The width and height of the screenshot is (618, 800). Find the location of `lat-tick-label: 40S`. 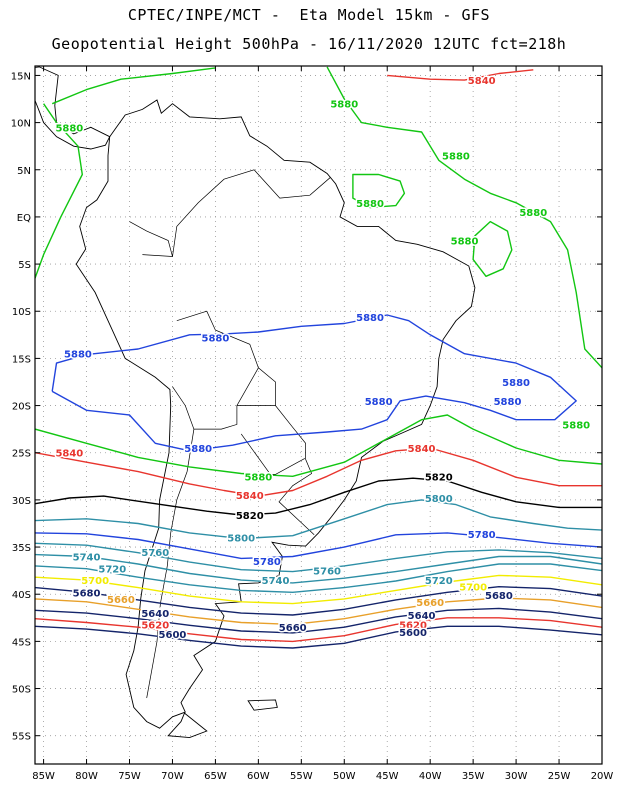

lat-tick-label: 40S is located at coordinates (21, 595).